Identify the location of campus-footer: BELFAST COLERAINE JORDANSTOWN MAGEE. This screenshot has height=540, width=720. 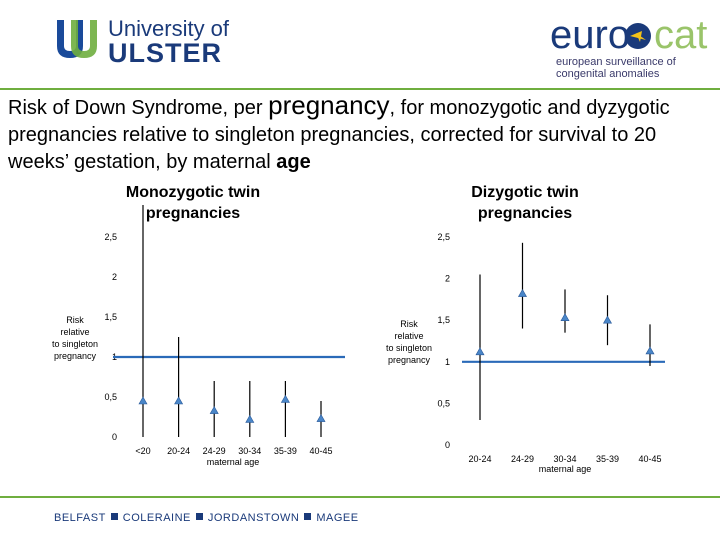
(206, 518).